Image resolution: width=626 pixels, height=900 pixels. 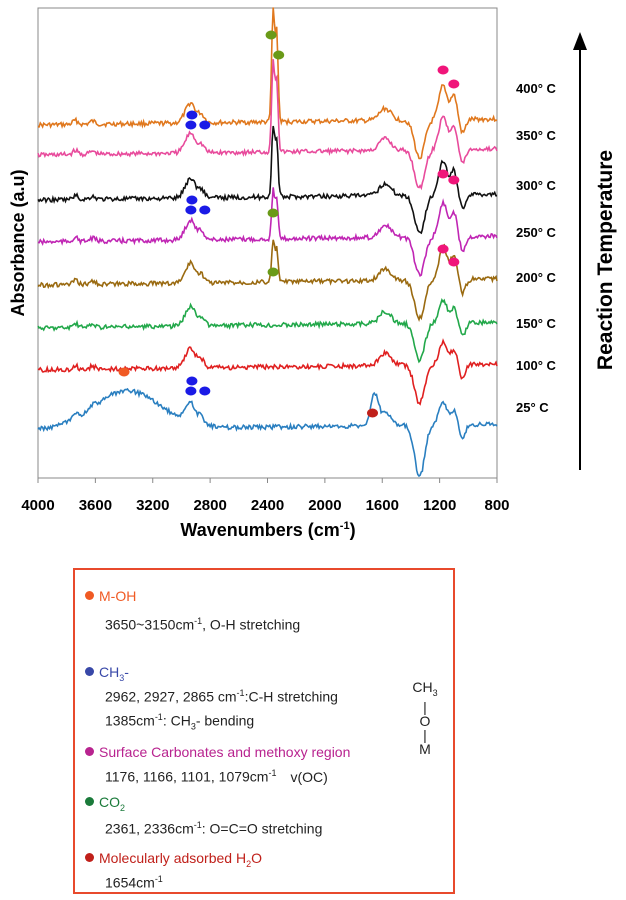 I want to click on right-axis-title: Reaction Temperature, so click(x=605, y=260).